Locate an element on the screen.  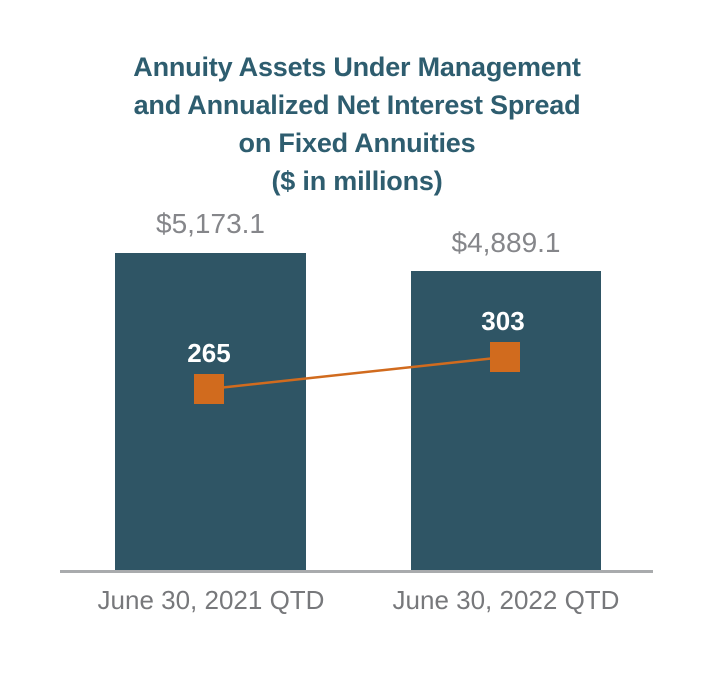
spread-marker-2021 is located at coordinates (209, 389).